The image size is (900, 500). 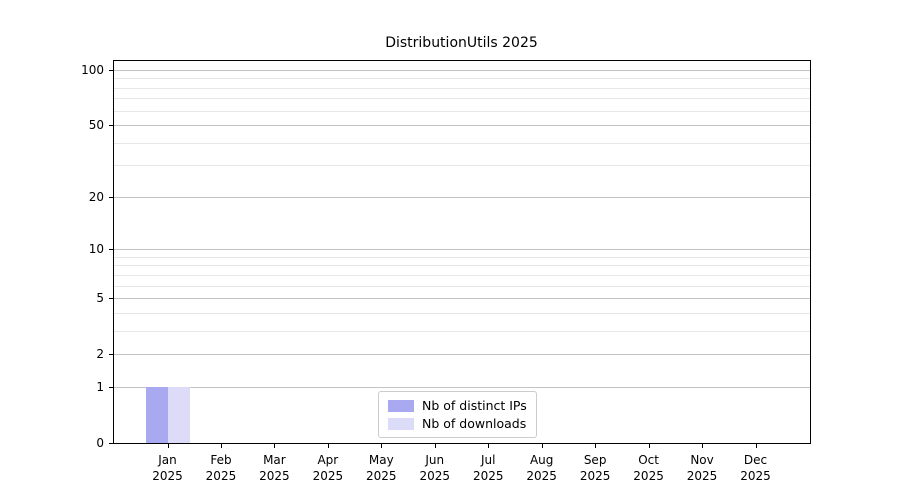 I want to click on bar-distinct-ips-jan-2025, so click(x=156, y=414).